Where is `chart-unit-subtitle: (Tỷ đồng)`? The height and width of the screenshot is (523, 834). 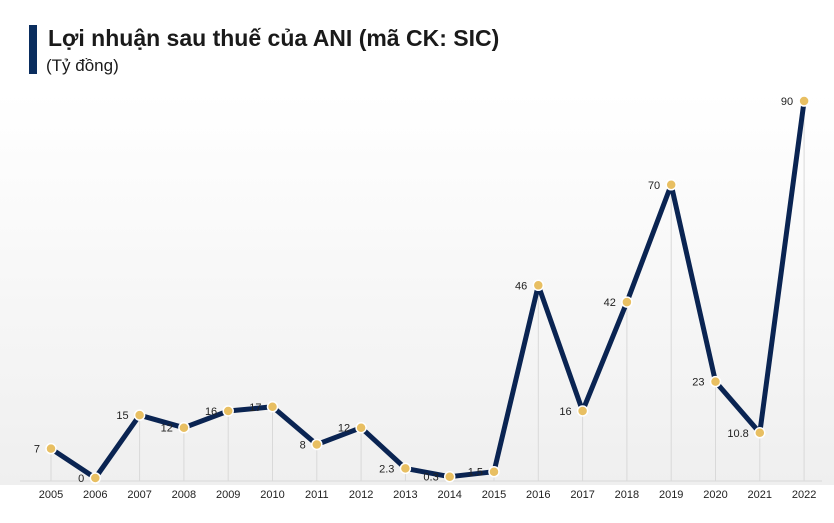 chart-unit-subtitle: (Tỷ đồng) is located at coordinates (82, 65).